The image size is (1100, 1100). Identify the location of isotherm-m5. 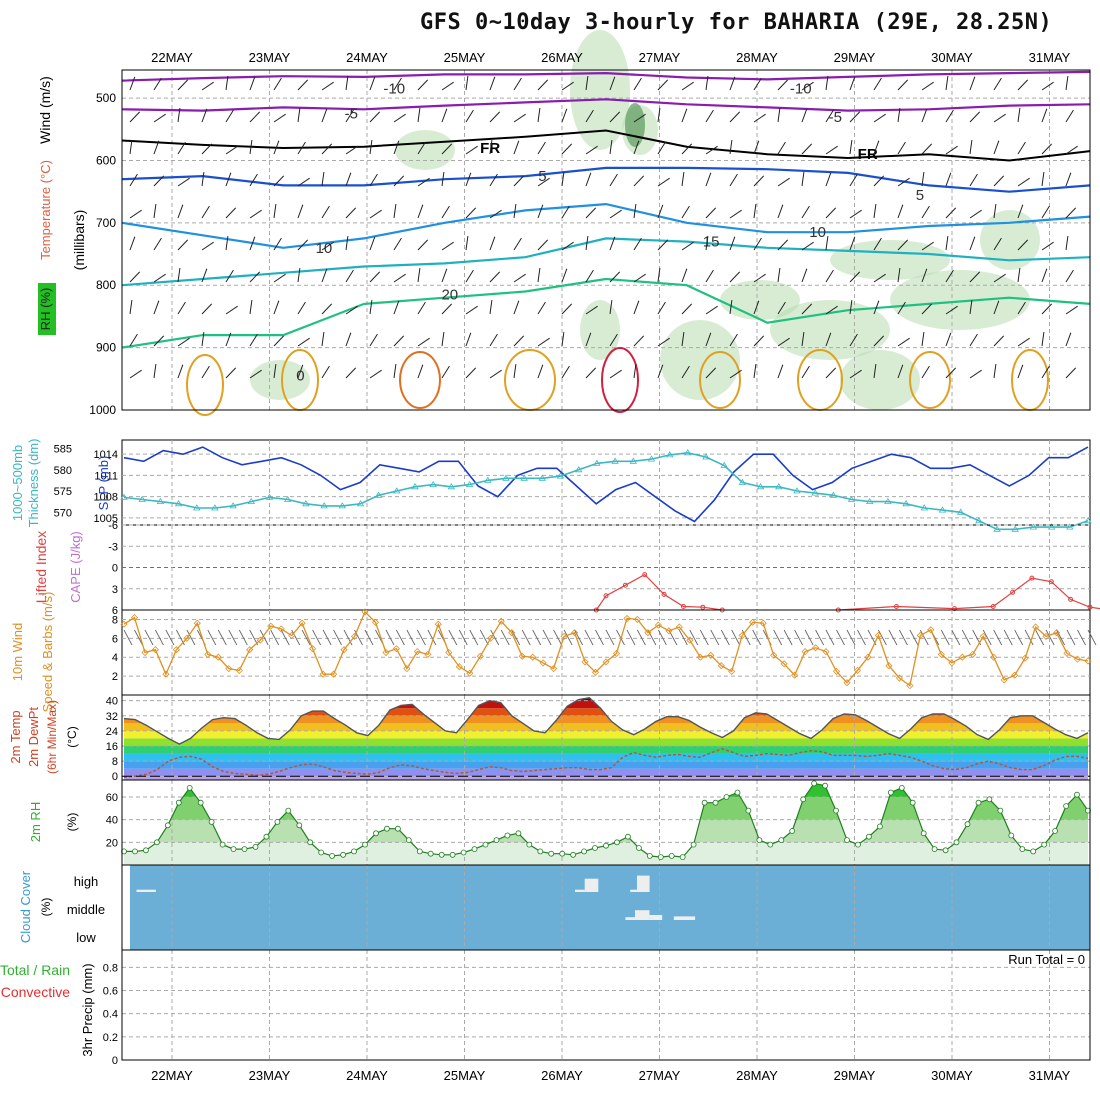
(606, 105).